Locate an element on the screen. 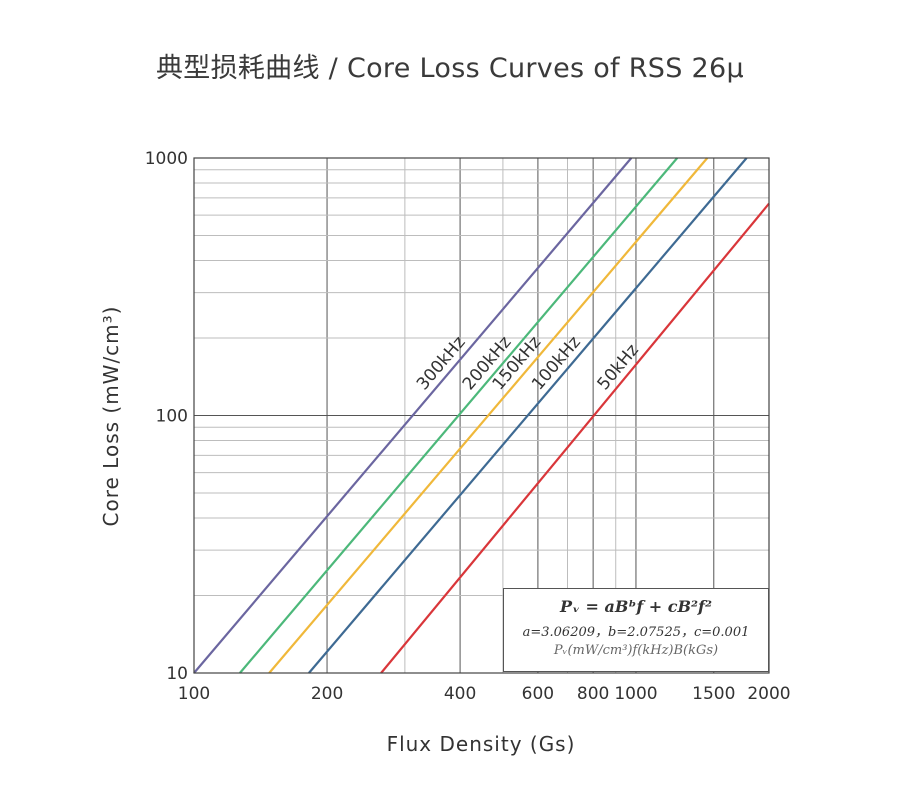  series-label-300khz: 300kHz is located at coordinates (441, 363).